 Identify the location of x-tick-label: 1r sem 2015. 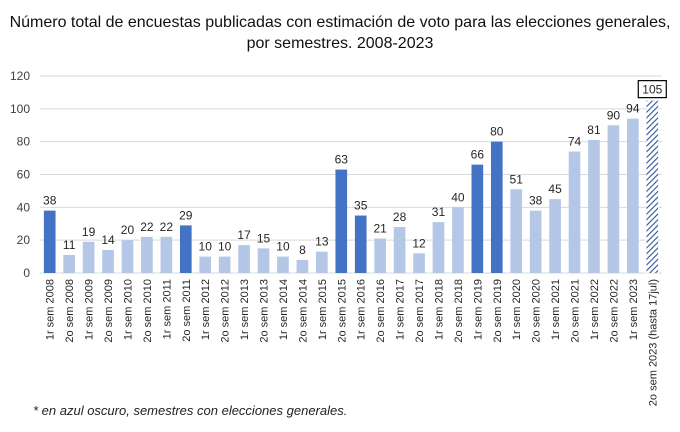
(323, 309).